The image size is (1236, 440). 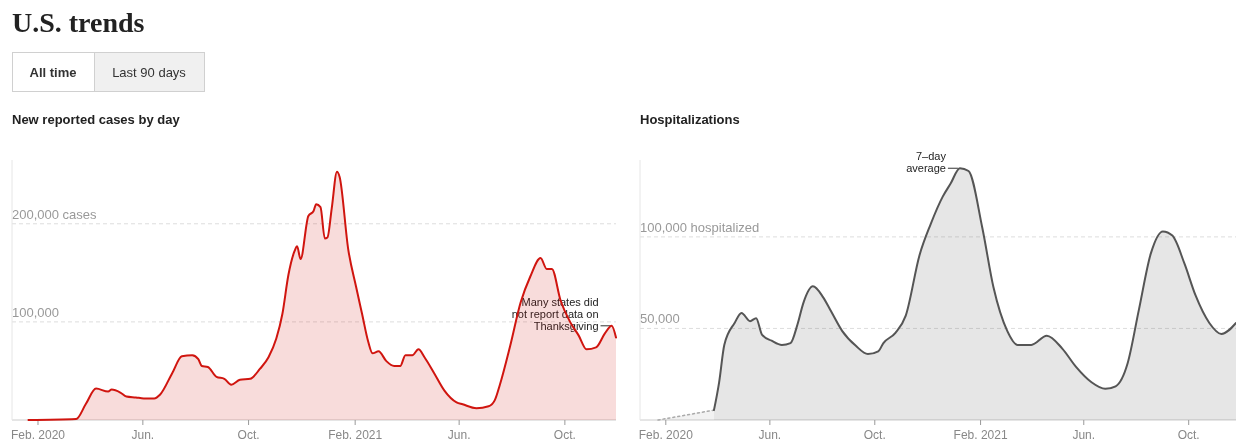 I want to click on chart-title: New reported cases by day, so click(x=96, y=119).